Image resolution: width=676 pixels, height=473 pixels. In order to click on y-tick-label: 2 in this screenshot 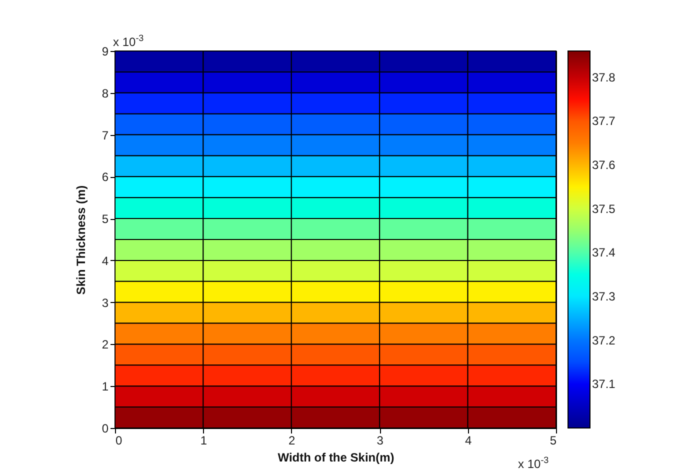, I will do `click(105, 345)`.